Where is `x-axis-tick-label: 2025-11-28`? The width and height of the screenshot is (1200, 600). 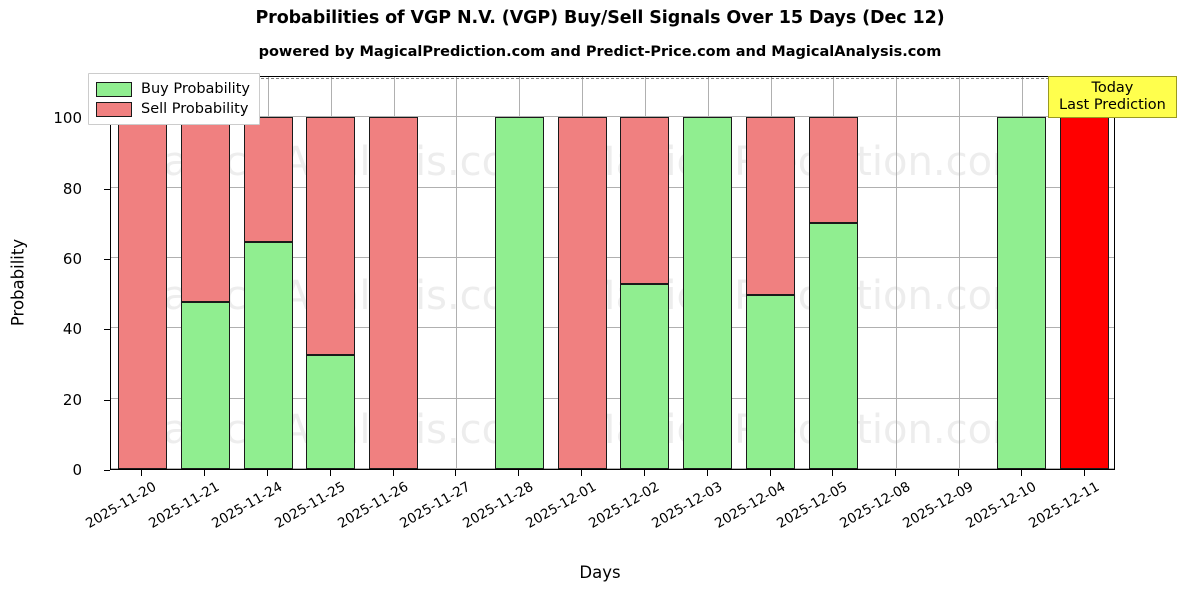
x-axis-tick-label: 2025-11-28 is located at coordinates (498, 505).